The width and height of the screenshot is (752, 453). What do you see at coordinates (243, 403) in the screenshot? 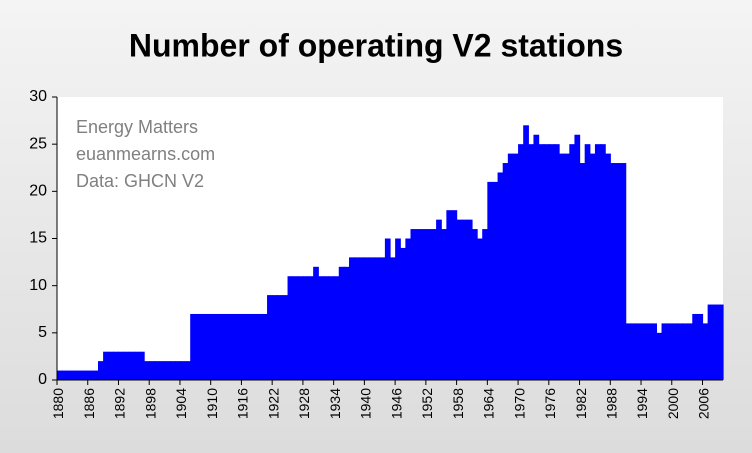
I see `x-tick-label: 1916` at bounding box center [243, 403].